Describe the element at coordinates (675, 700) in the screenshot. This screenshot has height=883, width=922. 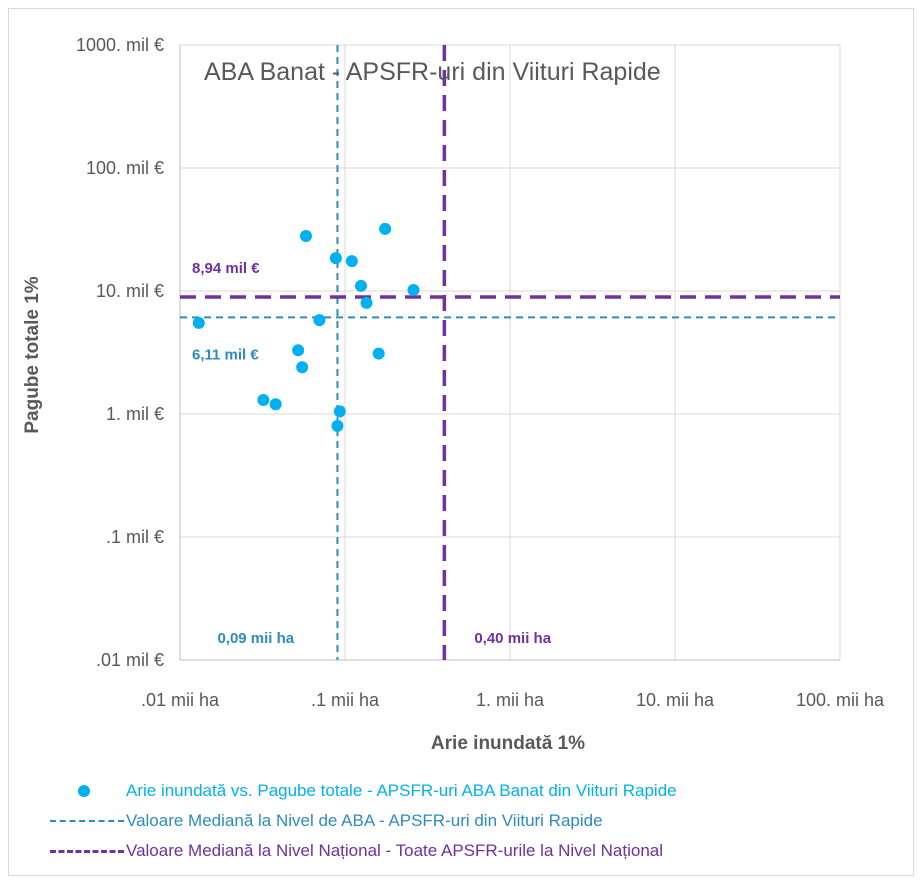
I see `x-tick-label: 10. mii ha` at that location.